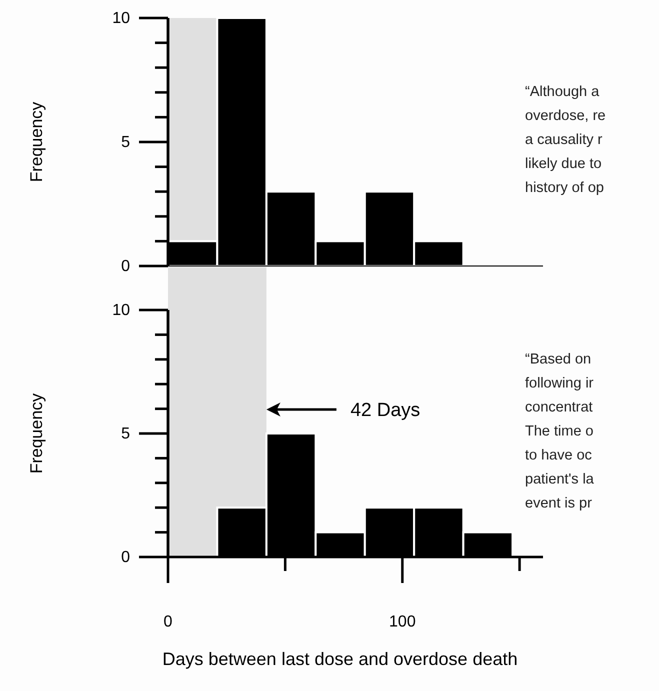  I want to click on annotation: “Based on following ir concentrat The time o to have oc patient's la event is pr, so click(560, 432).